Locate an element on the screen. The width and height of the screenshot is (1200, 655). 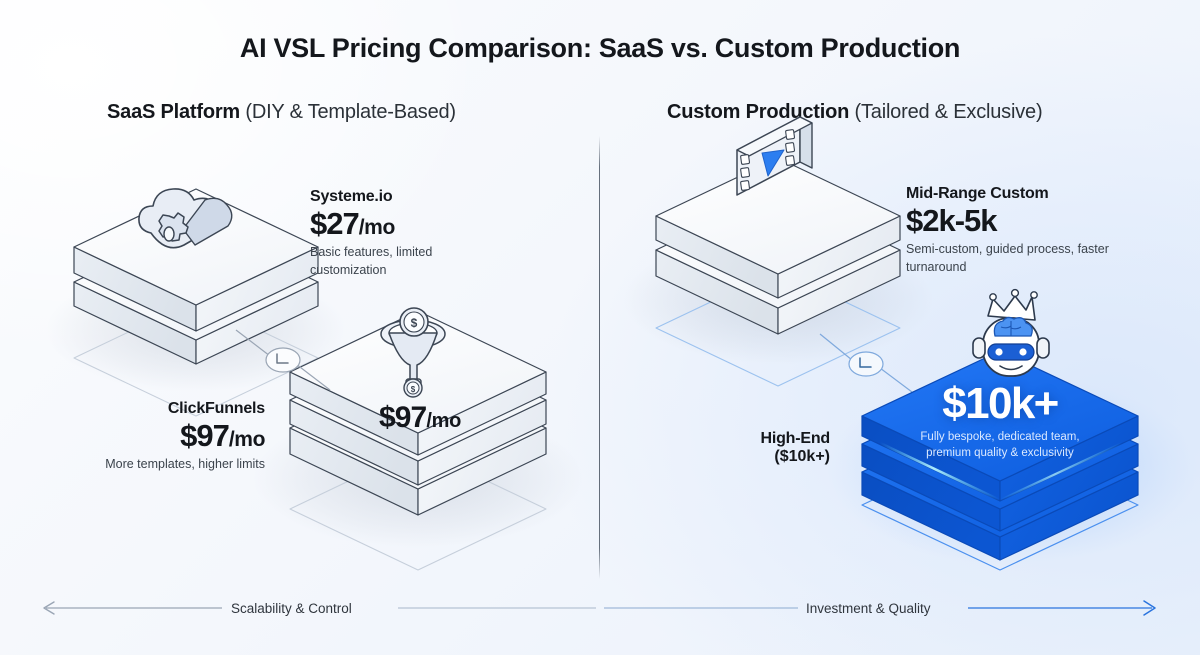
base-outline-clickfunnels is located at coordinates (418, 509).